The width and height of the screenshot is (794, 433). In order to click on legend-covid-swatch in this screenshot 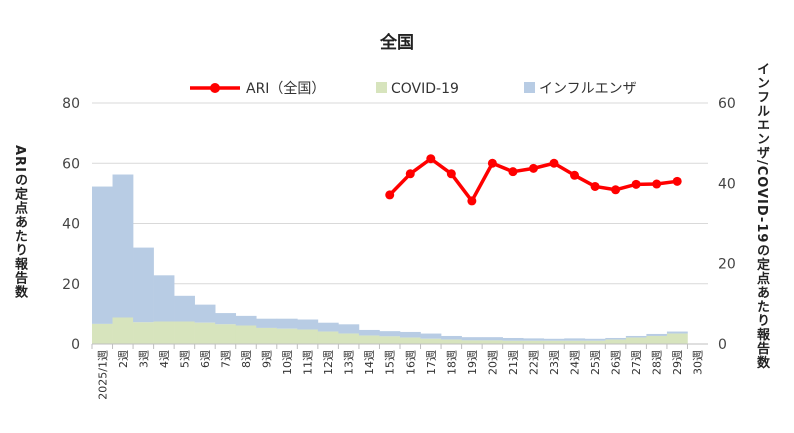, I will do `click(381, 87)`.